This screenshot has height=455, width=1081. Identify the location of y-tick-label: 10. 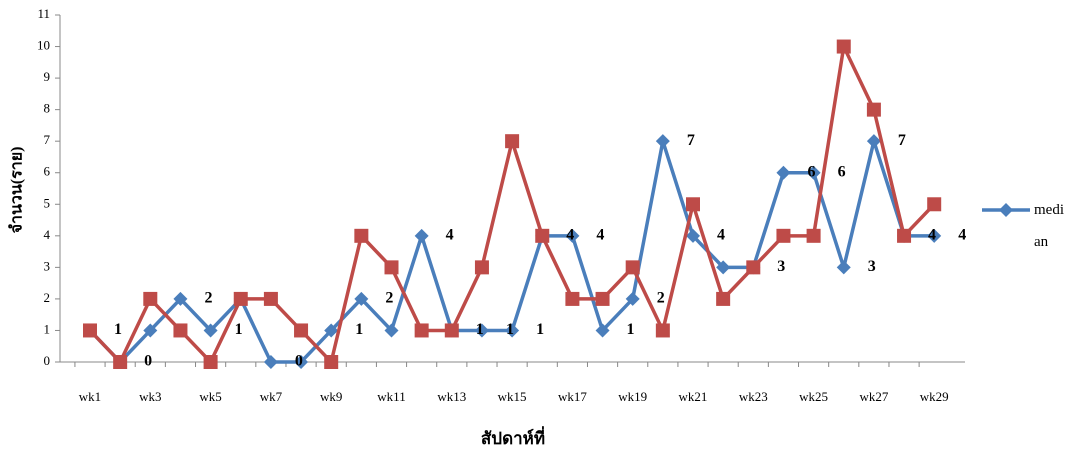
(43, 45).